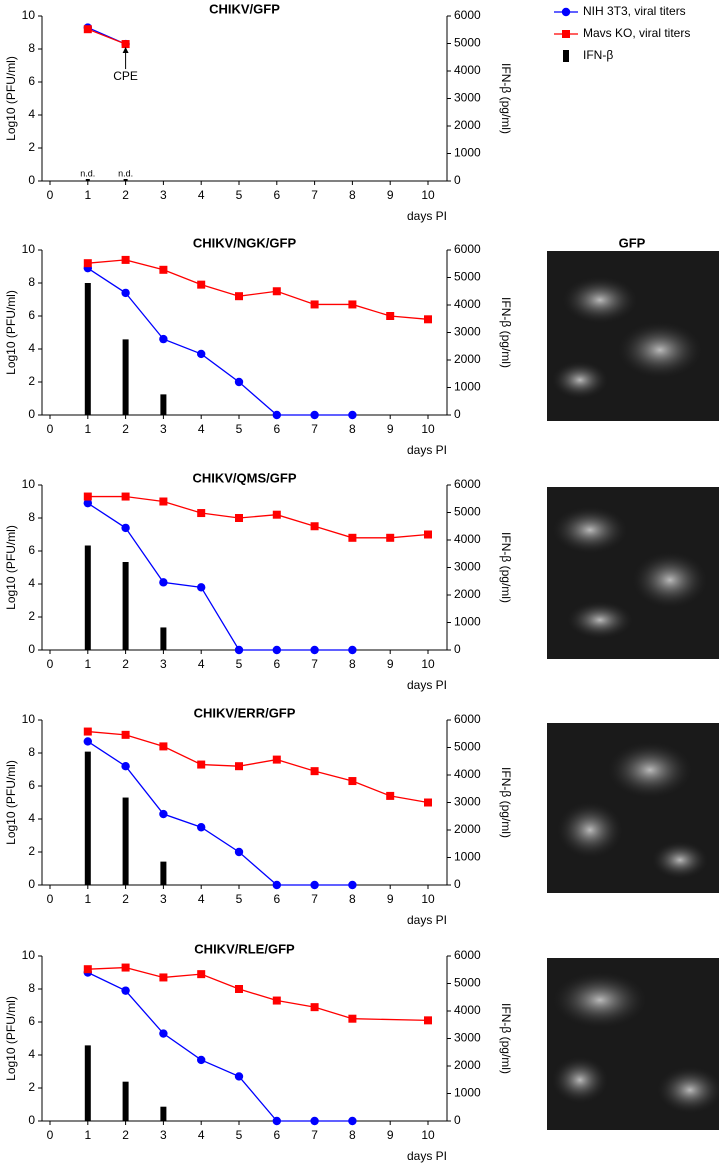 This screenshot has width=719, height=1170. I want to click on legend-label: NIH 3T3, viral titers, so click(634, 11).